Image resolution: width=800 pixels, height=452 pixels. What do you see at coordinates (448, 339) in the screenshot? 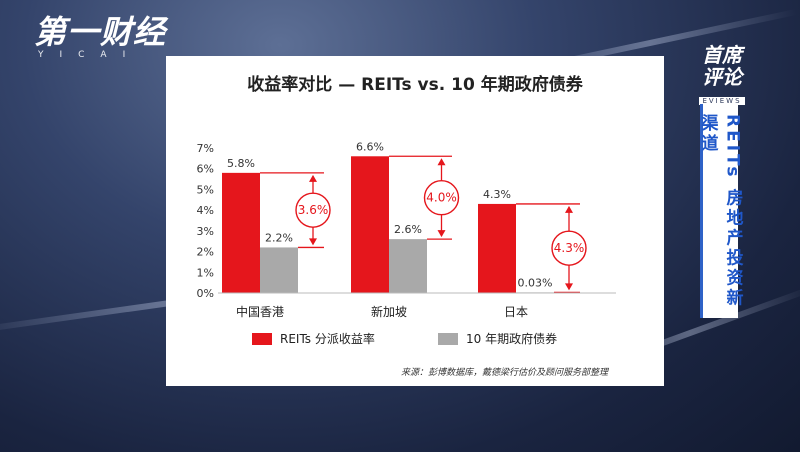
I see `legend-swatch-bond` at bounding box center [448, 339].